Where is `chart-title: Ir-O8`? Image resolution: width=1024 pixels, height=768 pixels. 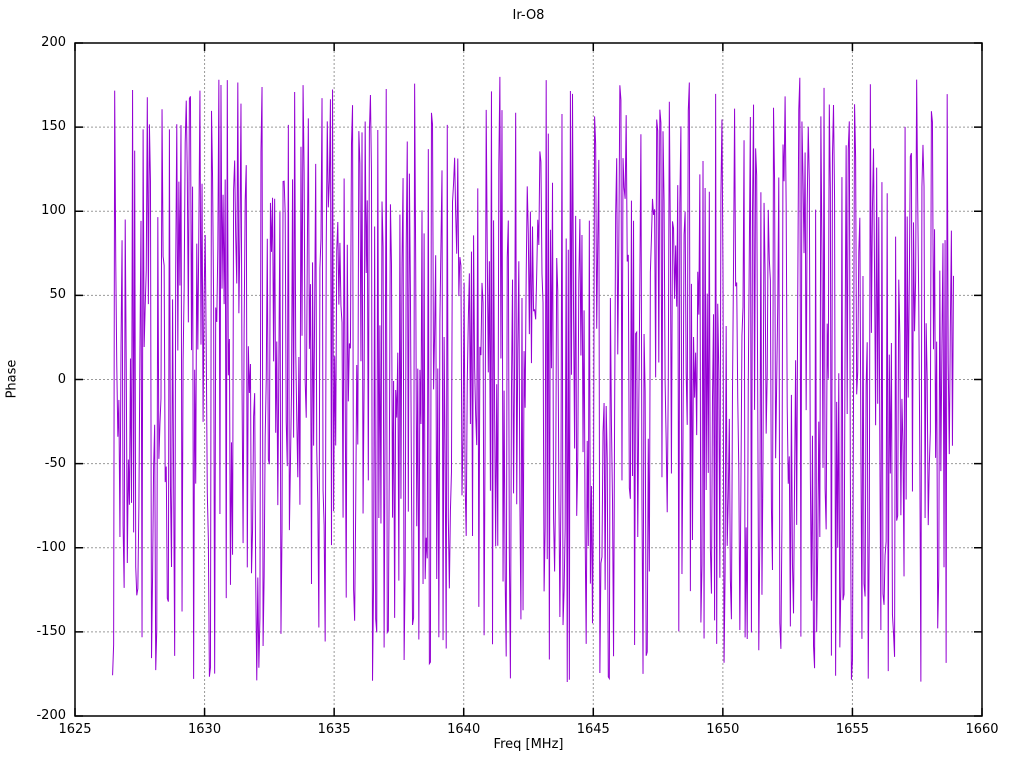
chart-title: Ir-O8 is located at coordinates (528, 15).